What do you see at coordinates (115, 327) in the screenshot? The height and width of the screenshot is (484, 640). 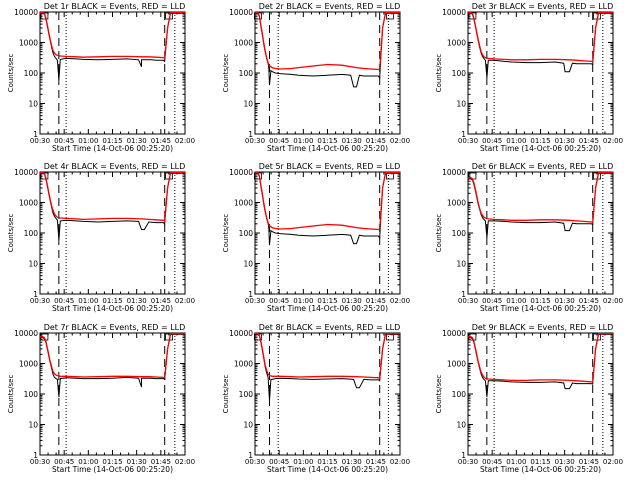 I see `panel-title: Det 7r BLACK = Events, RED = LLD` at bounding box center [115, 327].